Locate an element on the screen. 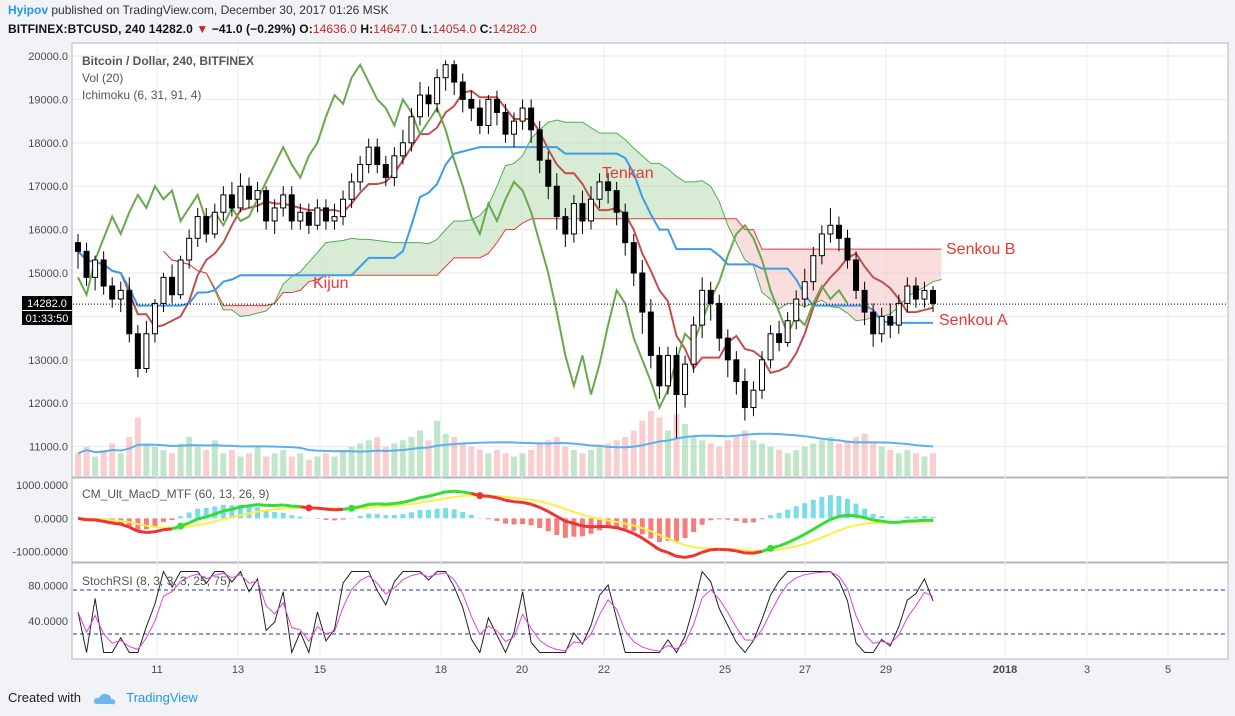  down-arrow-icon: ▼ is located at coordinates (202, 29).